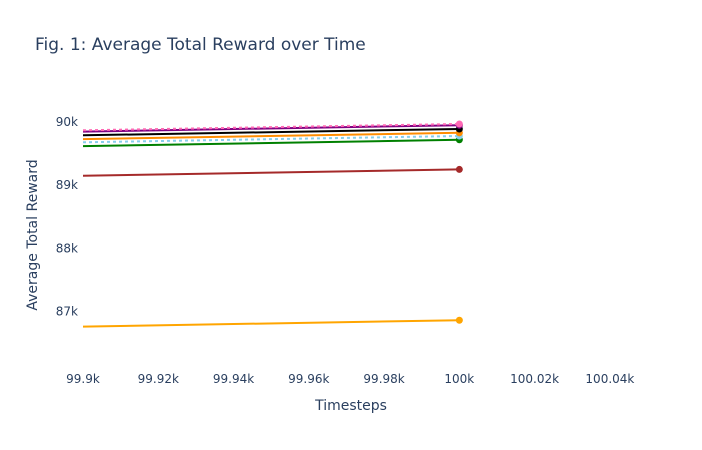  What do you see at coordinates (67, 216) in the screenshot?
I see `y-axis-ticks: 87k 88k 89k 90k` at bounding box center [67, 216].